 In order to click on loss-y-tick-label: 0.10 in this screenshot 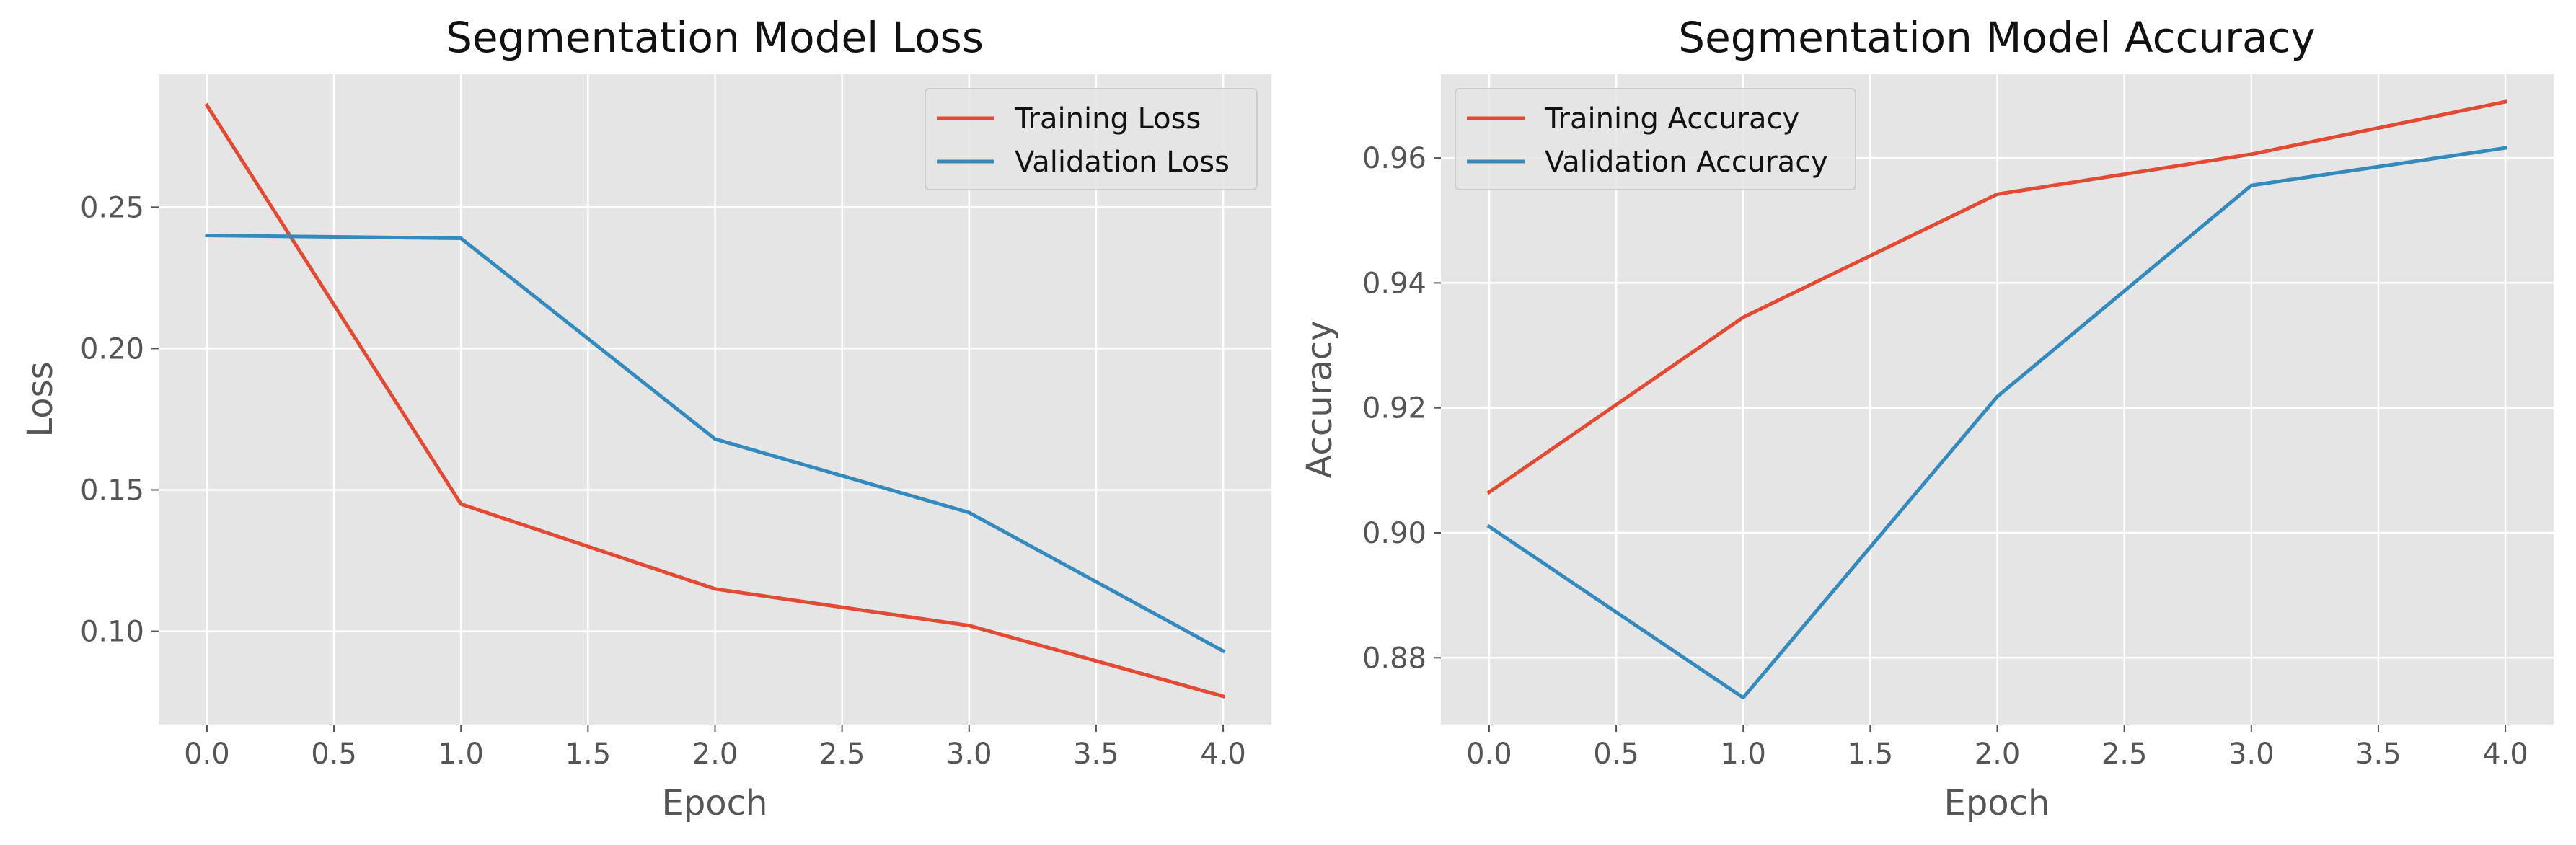, I will do `click(112, 632)`.